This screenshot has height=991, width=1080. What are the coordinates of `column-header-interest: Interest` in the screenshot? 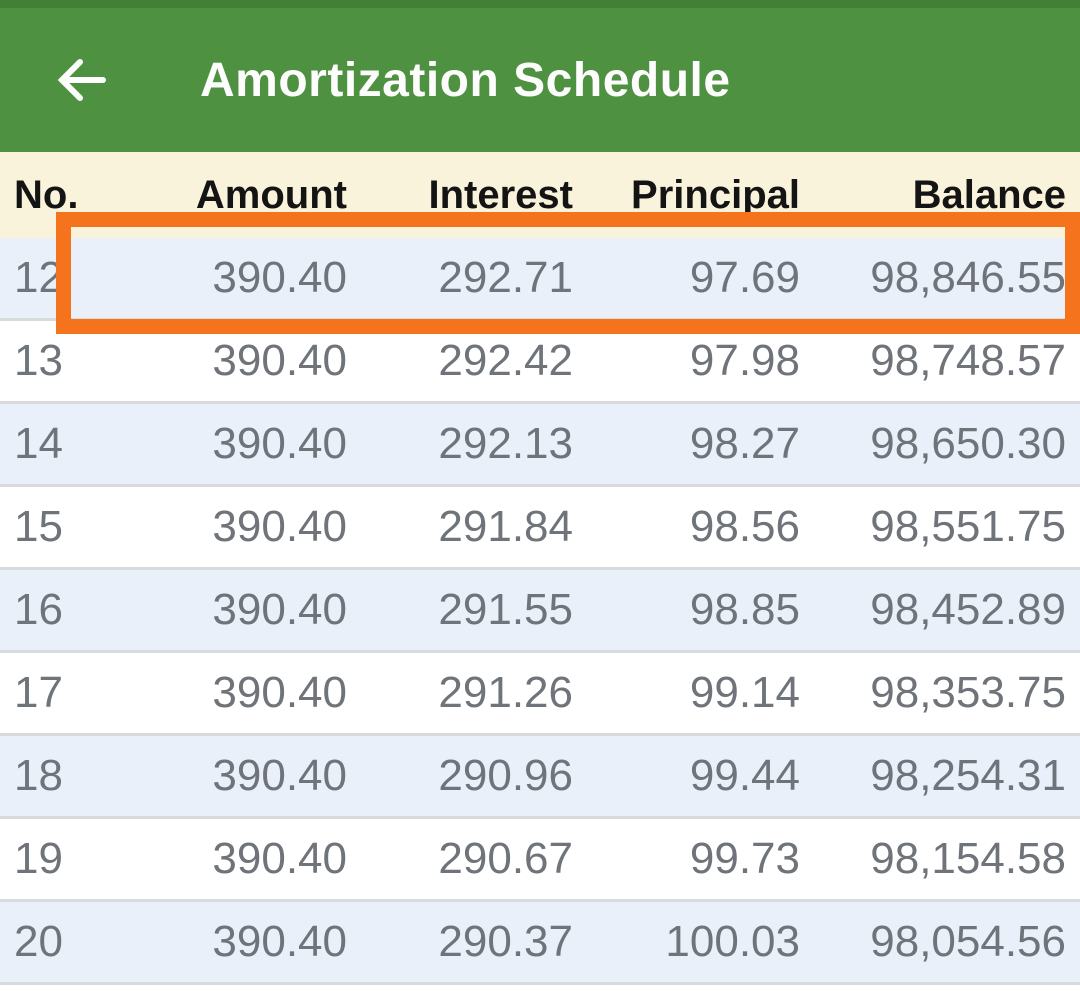 It's located at (501, 194).